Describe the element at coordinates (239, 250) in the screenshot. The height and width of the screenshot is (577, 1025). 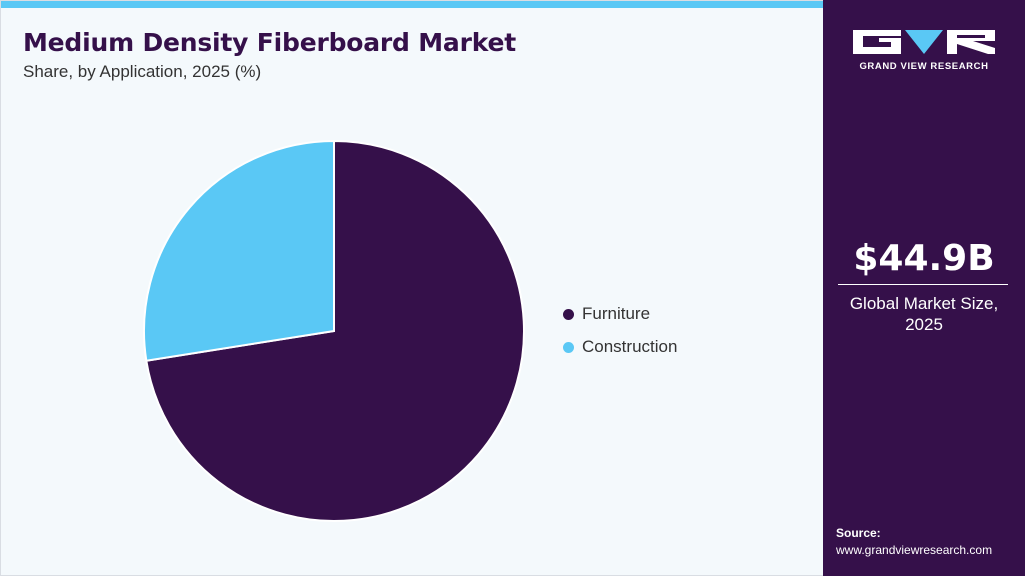
I see `pie-slice-construction` at that location.